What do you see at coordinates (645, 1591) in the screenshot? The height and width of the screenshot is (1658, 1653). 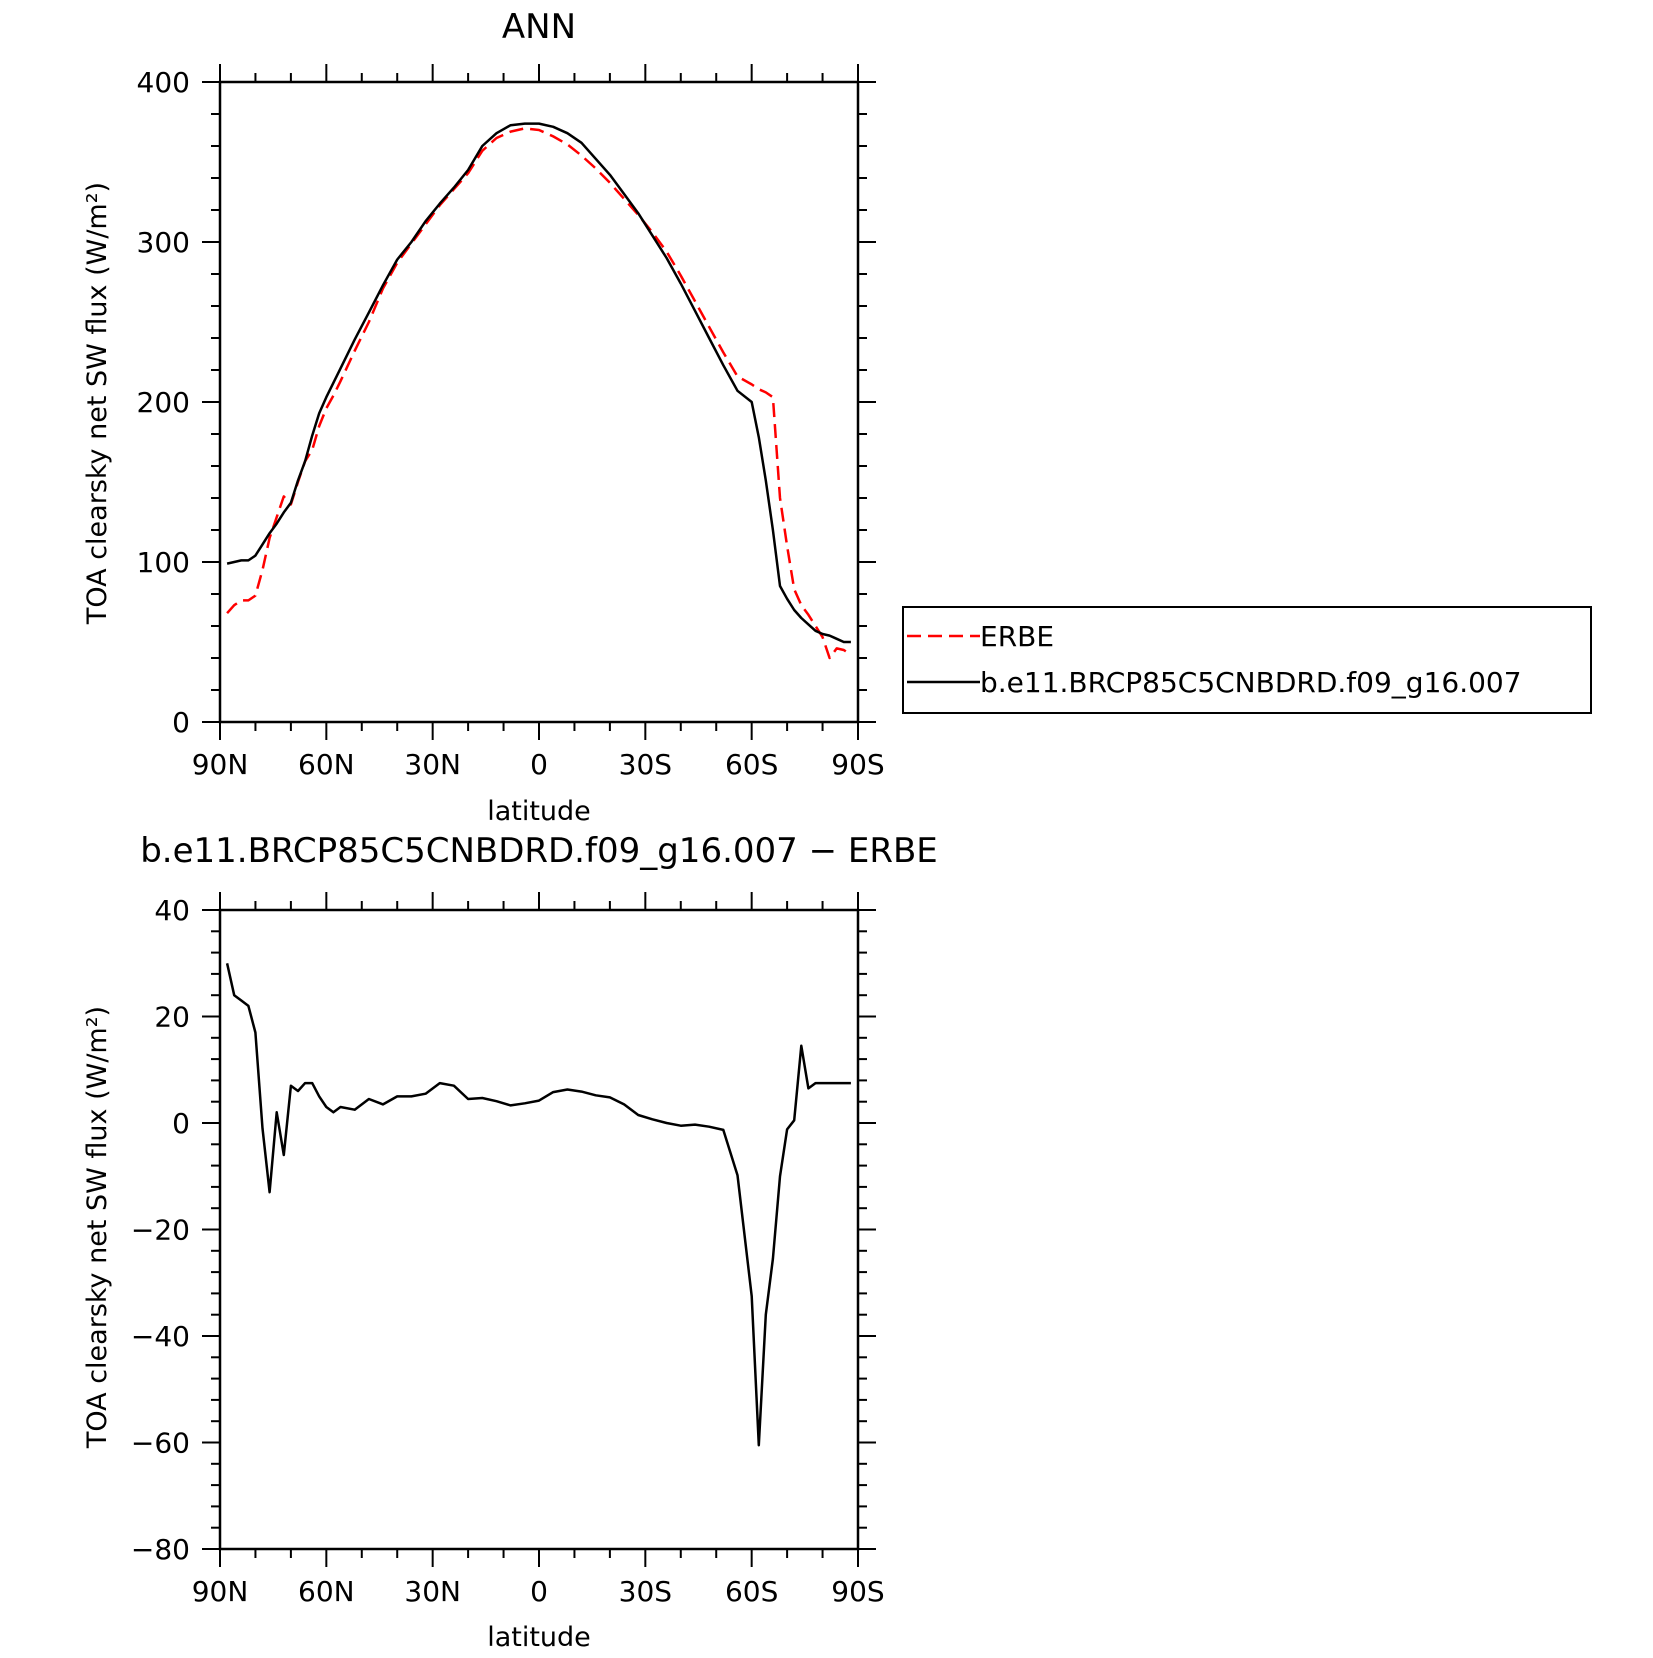 I see `bottom-x-tick-label: 30S` at bounding box center [645, 1591].